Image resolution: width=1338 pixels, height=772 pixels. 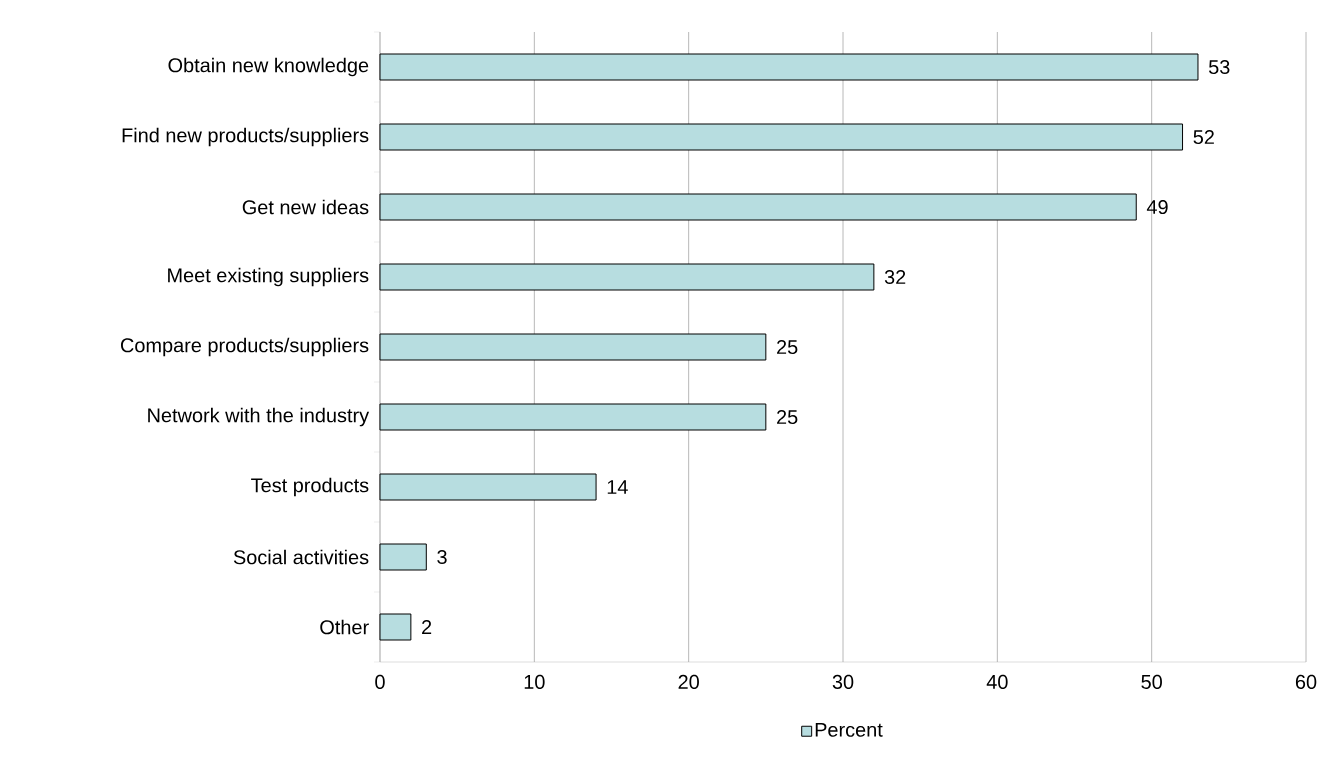 I want to click on y-tick-label: Meet existing suppliers, so click(x=268, y=277).